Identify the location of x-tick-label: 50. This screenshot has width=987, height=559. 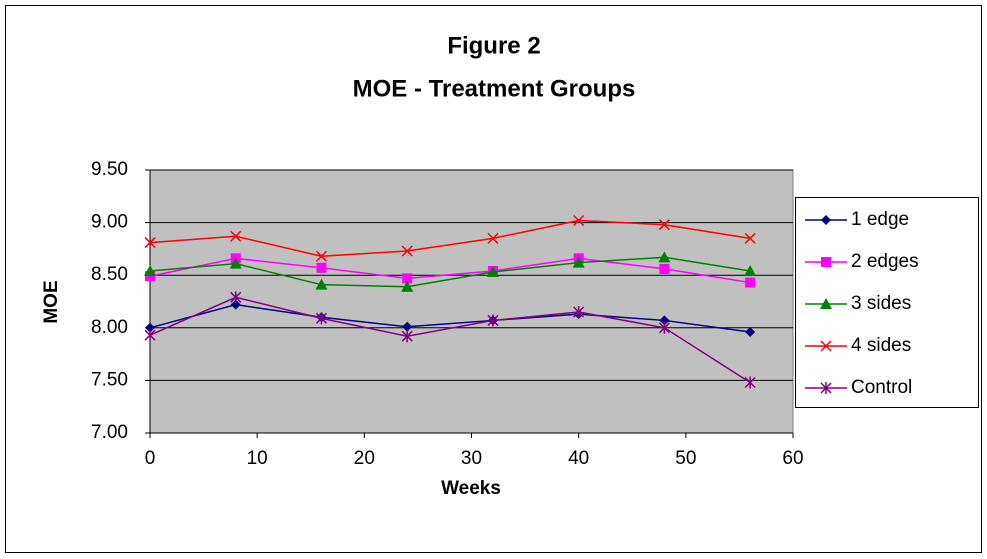
(685, 458).